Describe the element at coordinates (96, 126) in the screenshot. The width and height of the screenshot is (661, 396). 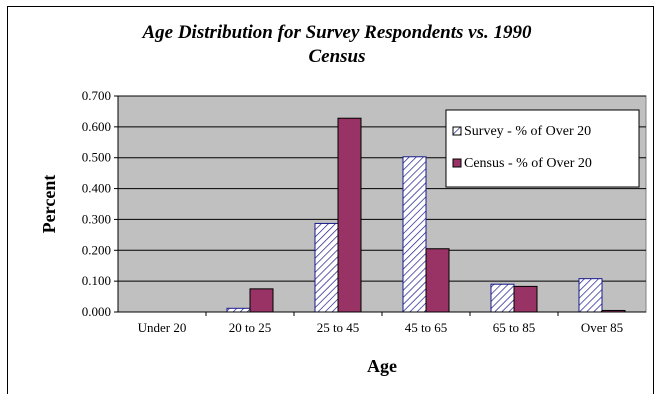
I see `y-tick-label: 0.600` at that location.